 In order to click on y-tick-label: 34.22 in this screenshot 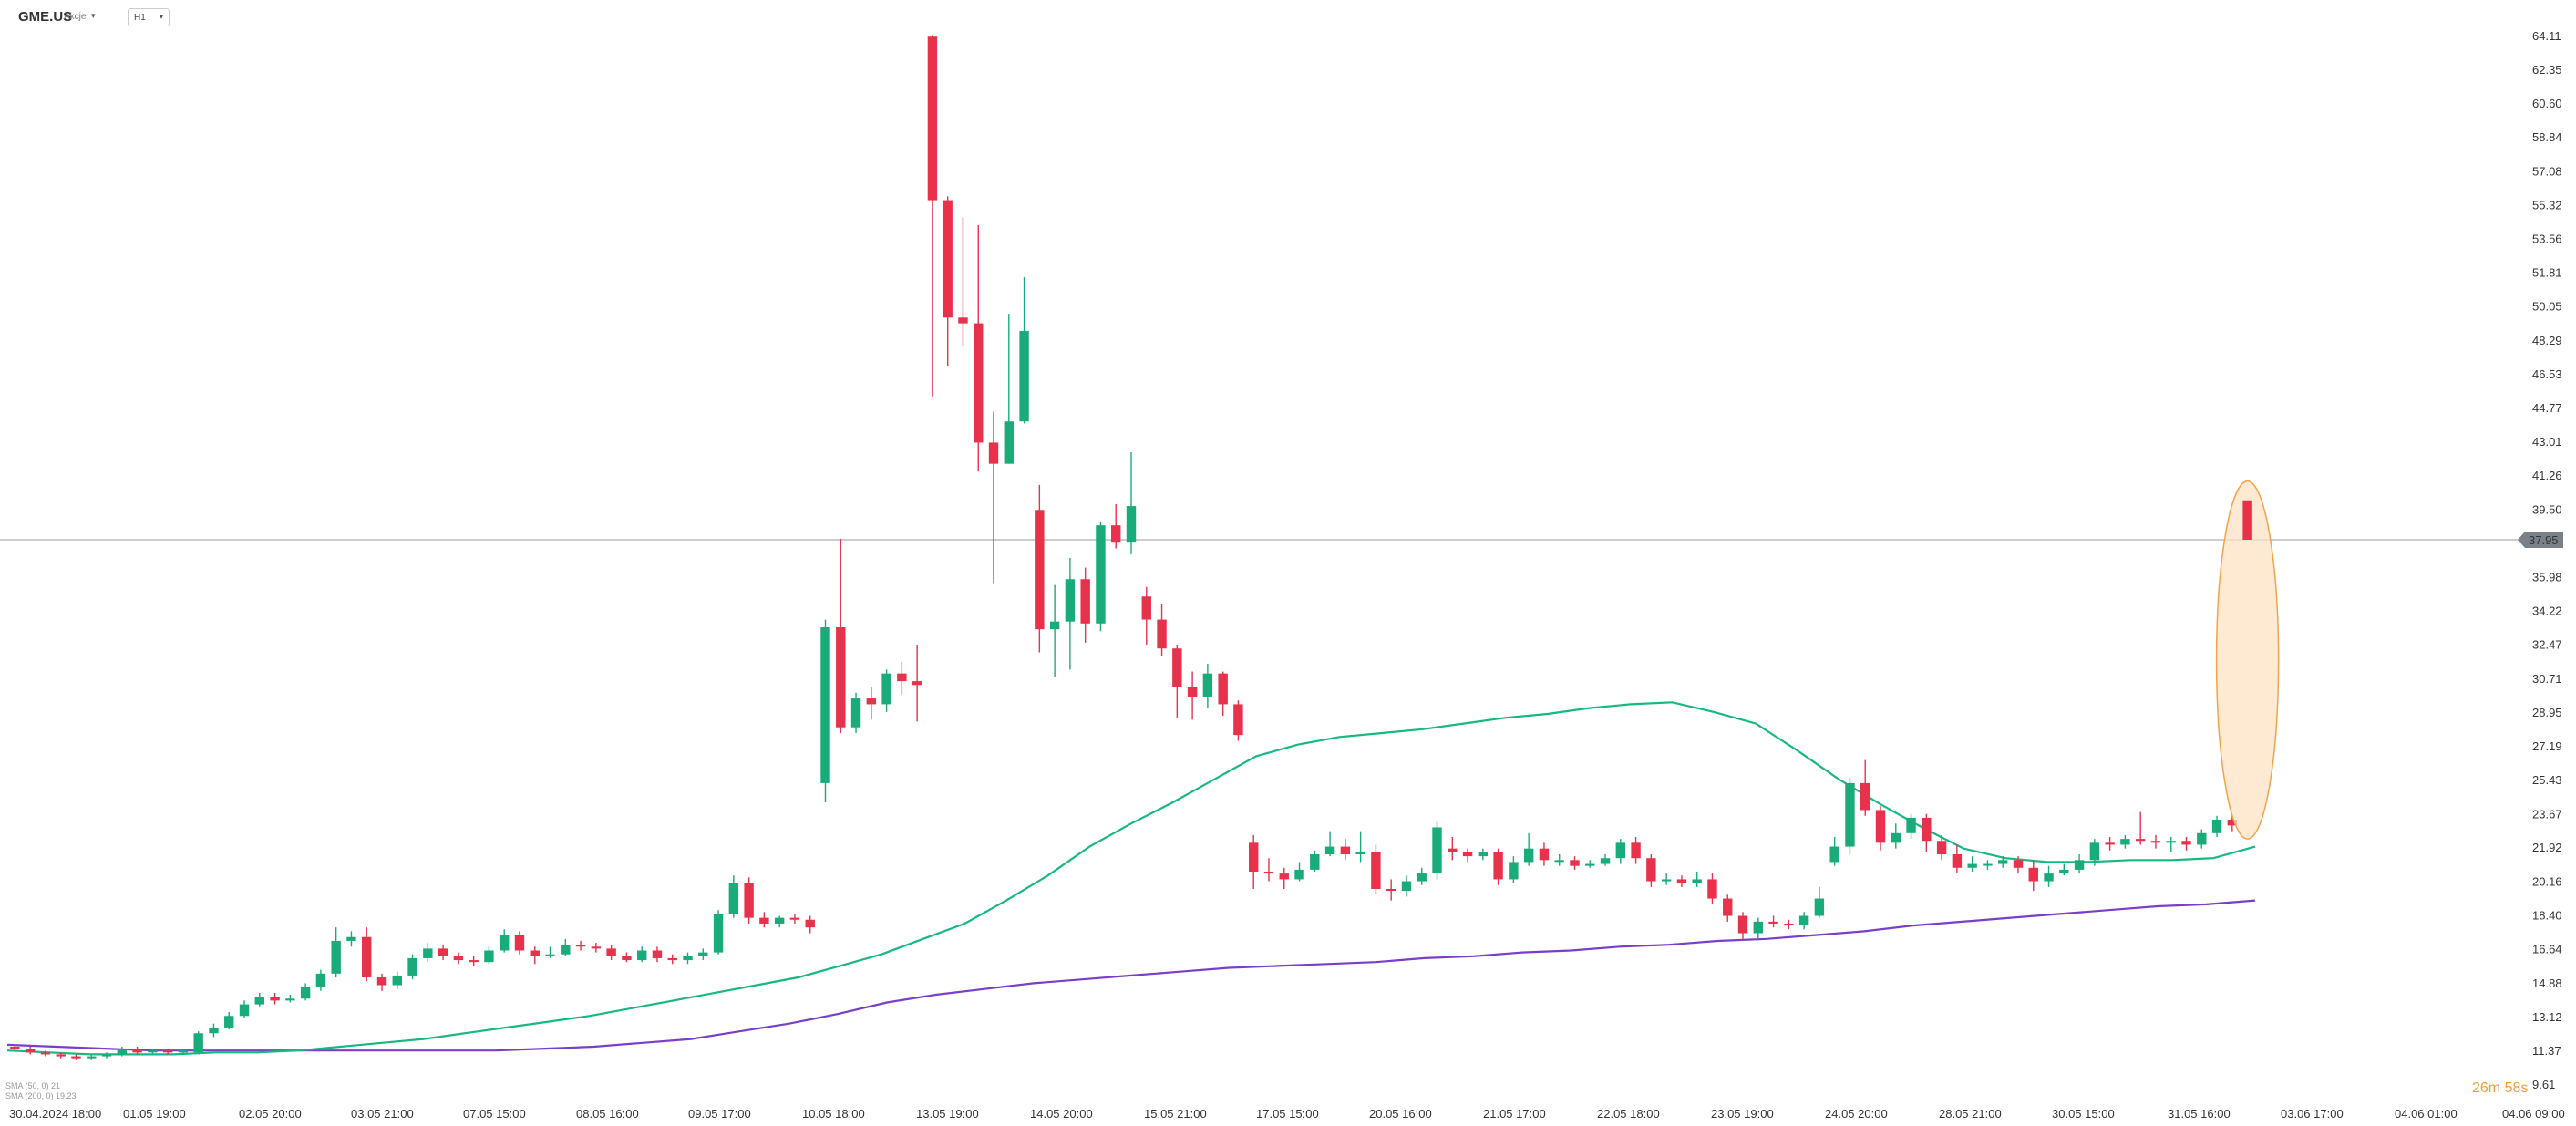, I will do `click(2547, 611)`.